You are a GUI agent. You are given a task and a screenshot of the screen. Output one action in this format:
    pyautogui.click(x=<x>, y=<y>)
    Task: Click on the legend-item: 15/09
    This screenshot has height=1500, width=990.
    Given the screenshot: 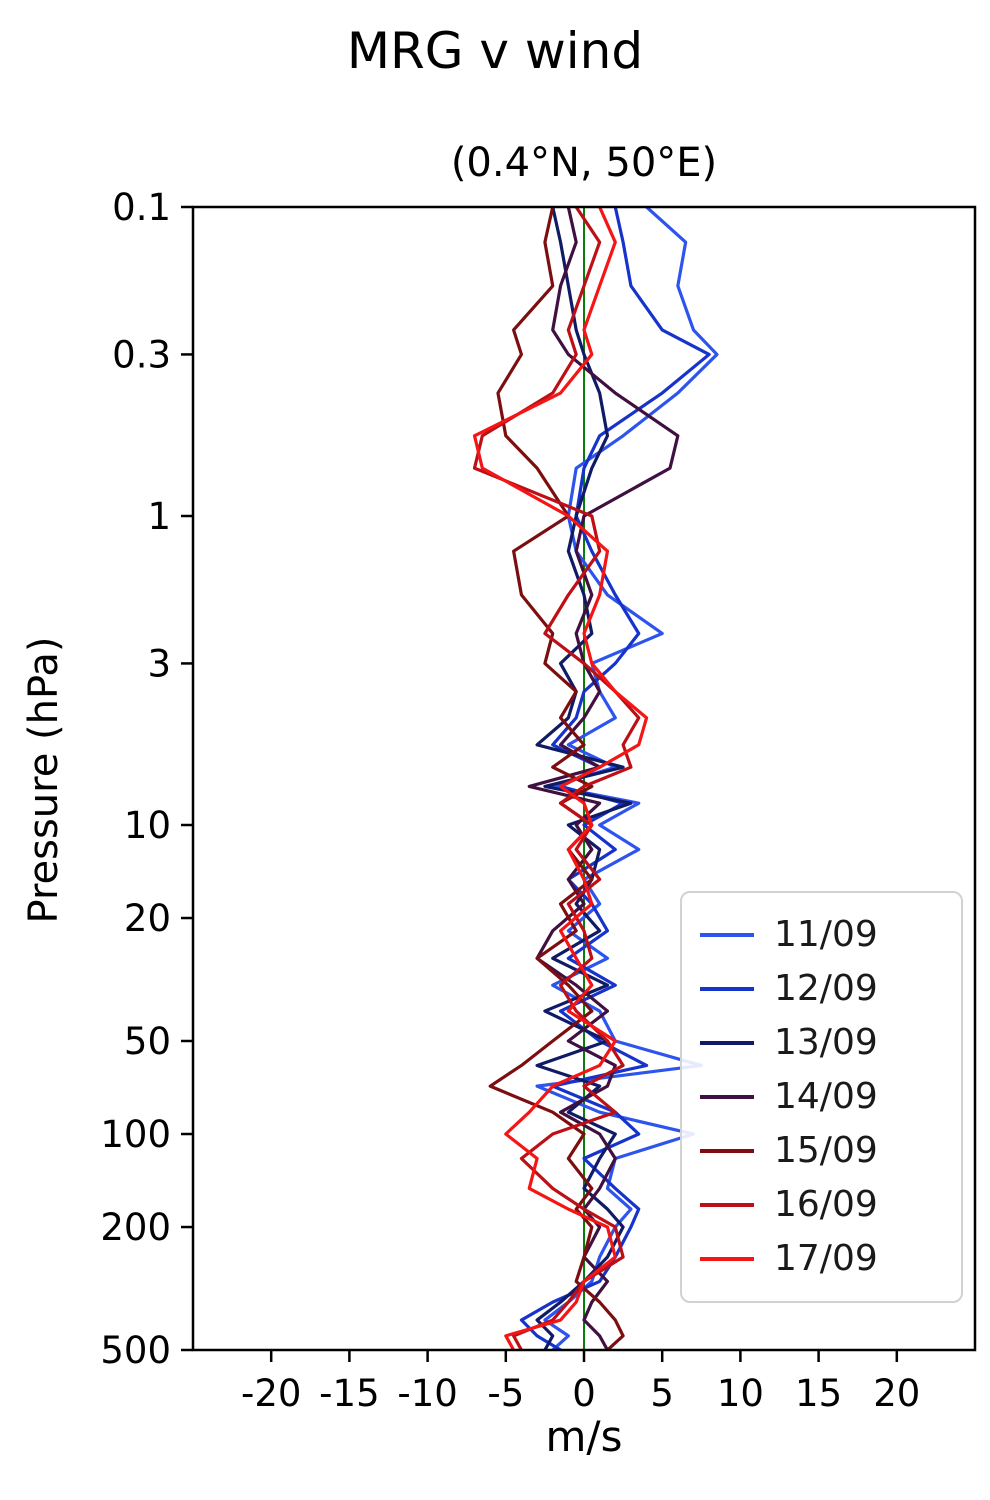 What is the action you would take?
    pyautogui.click(x=821, y=1151)
    